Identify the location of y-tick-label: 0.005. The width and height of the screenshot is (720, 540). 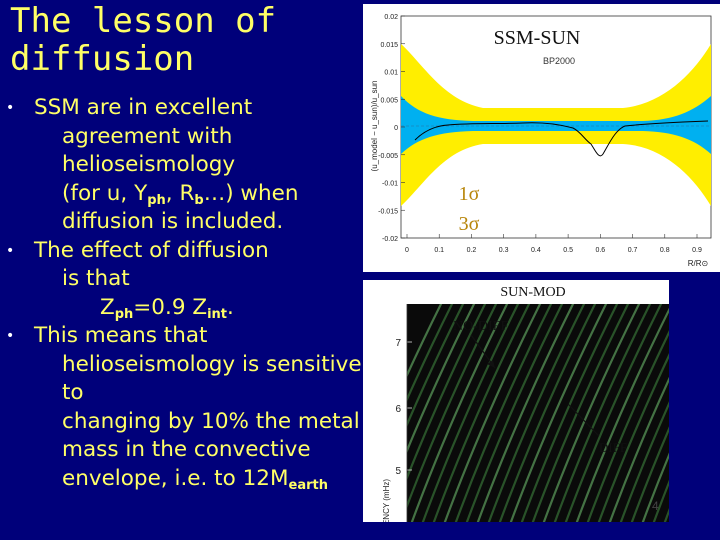
(389, 100).